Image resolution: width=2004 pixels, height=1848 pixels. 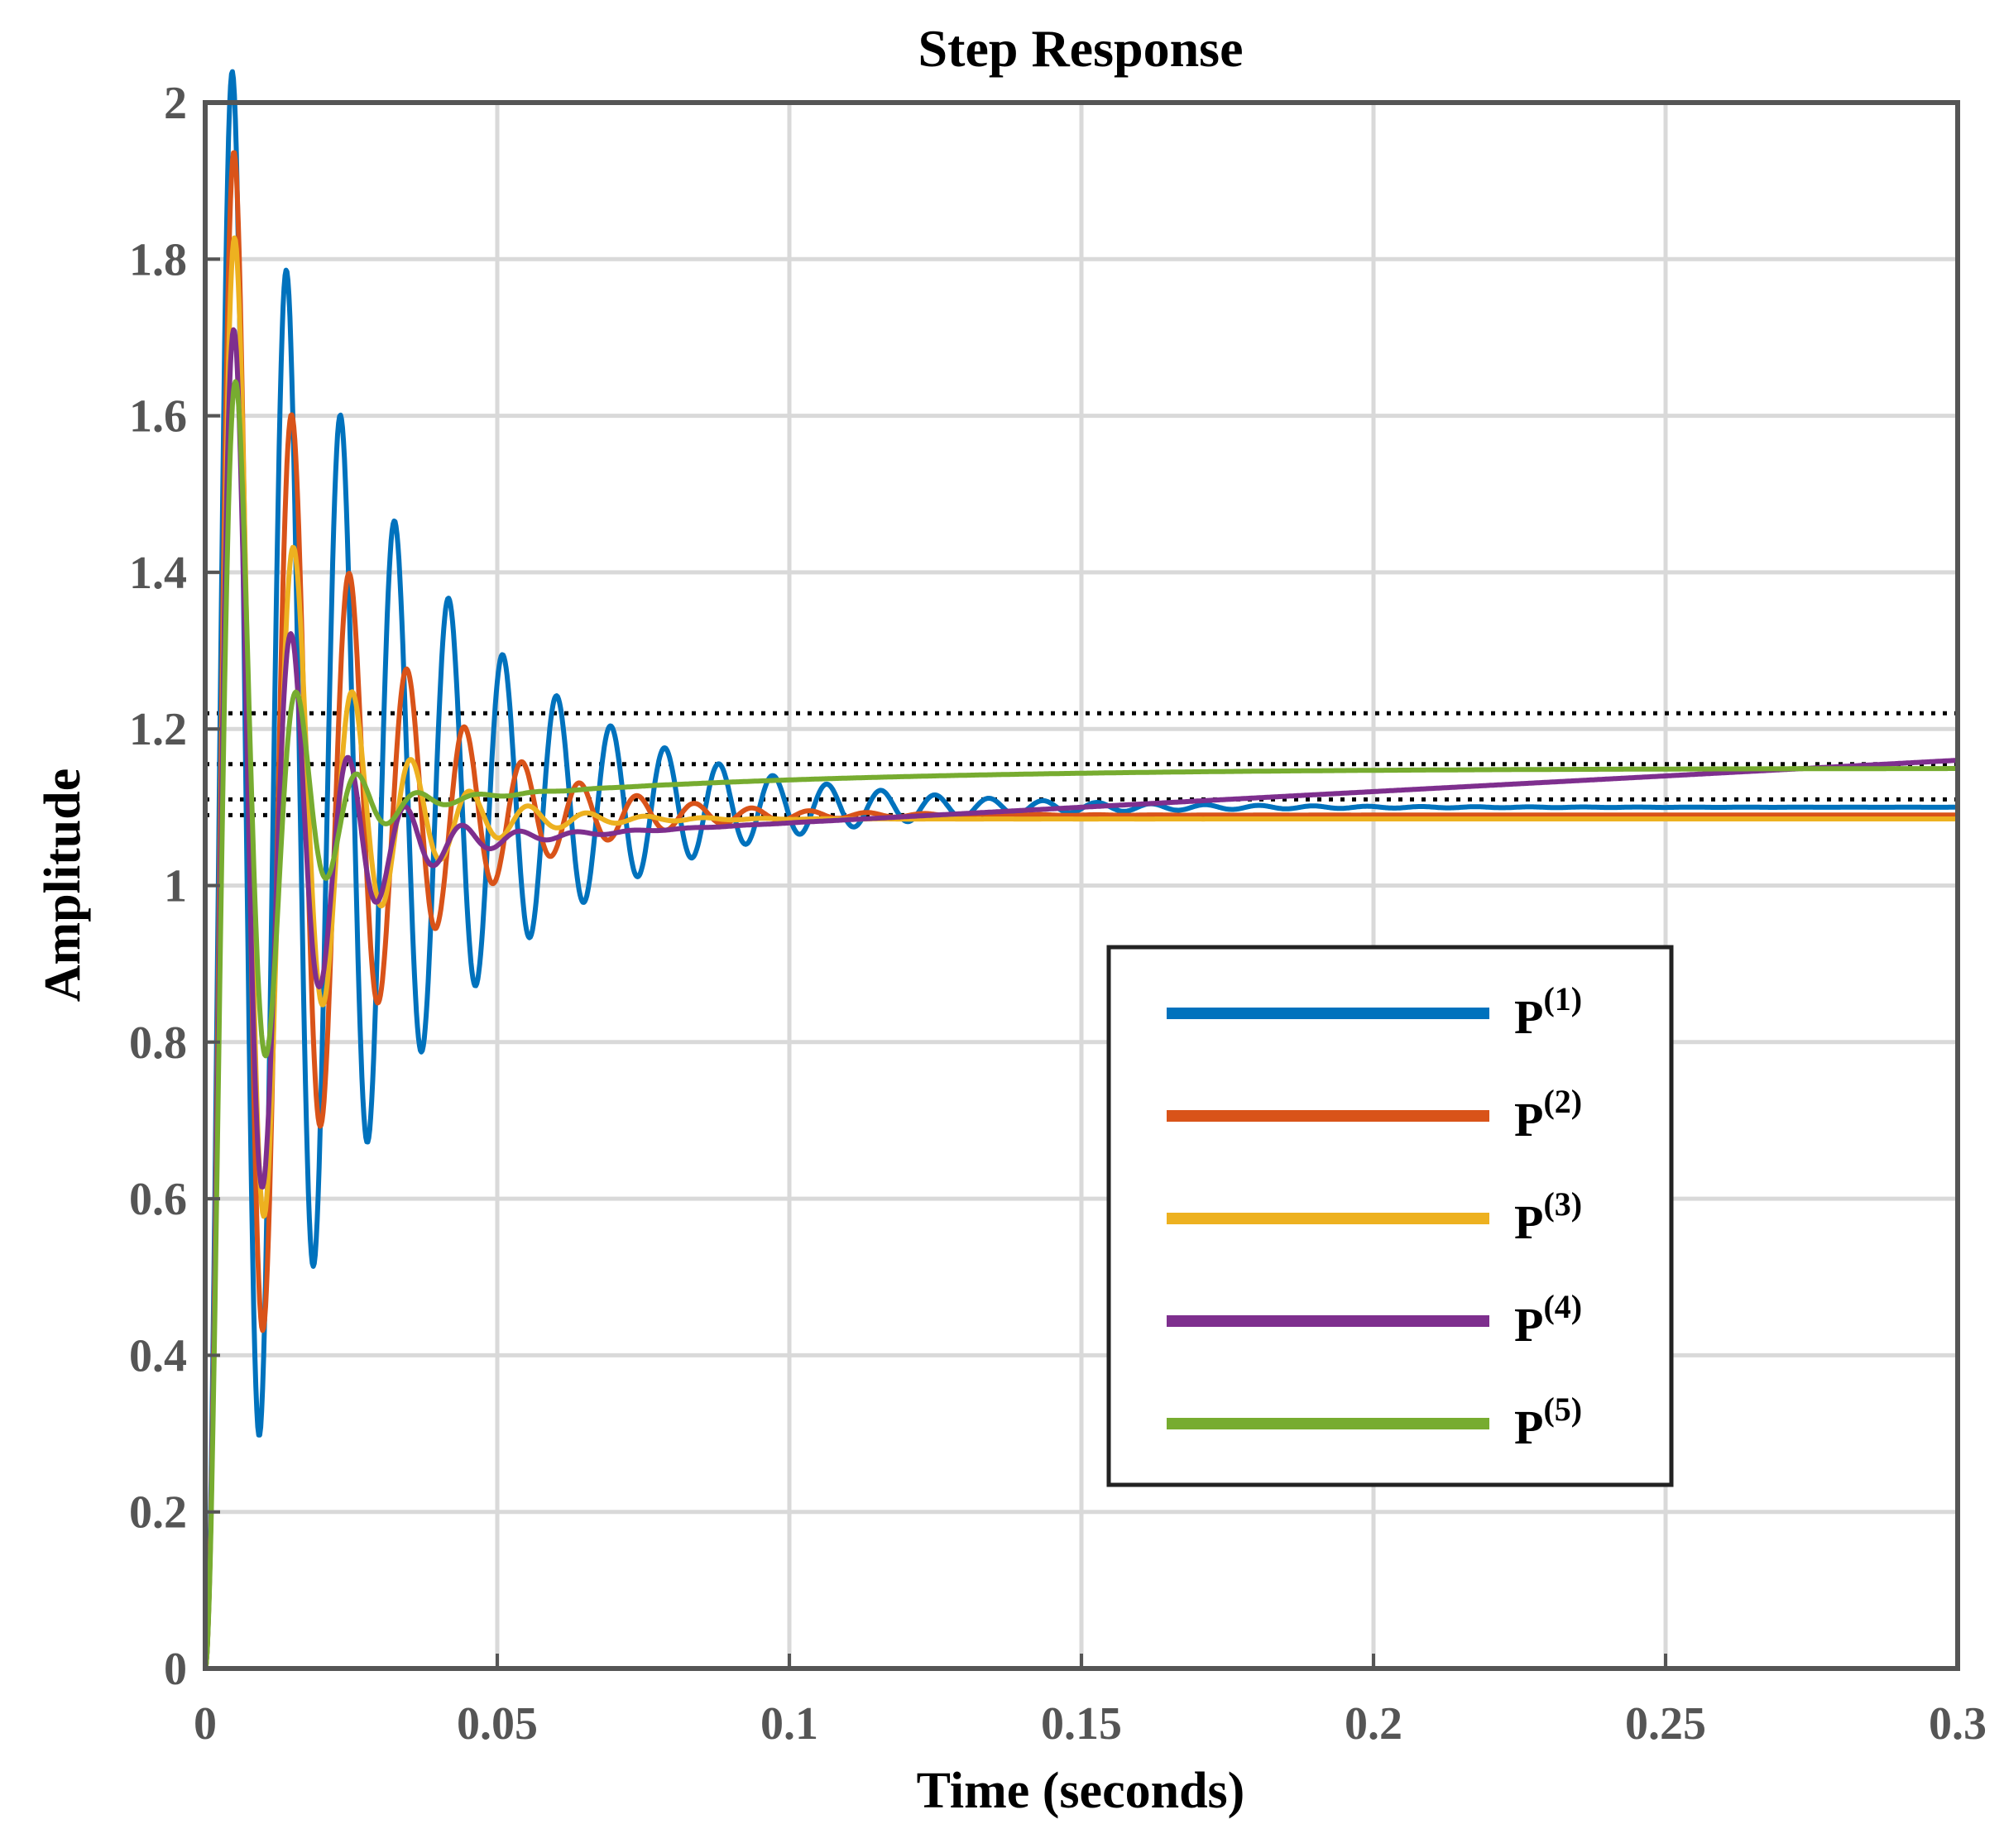 I want to click on x-tick-label: 0.2, so click(x=1373, y=1724).